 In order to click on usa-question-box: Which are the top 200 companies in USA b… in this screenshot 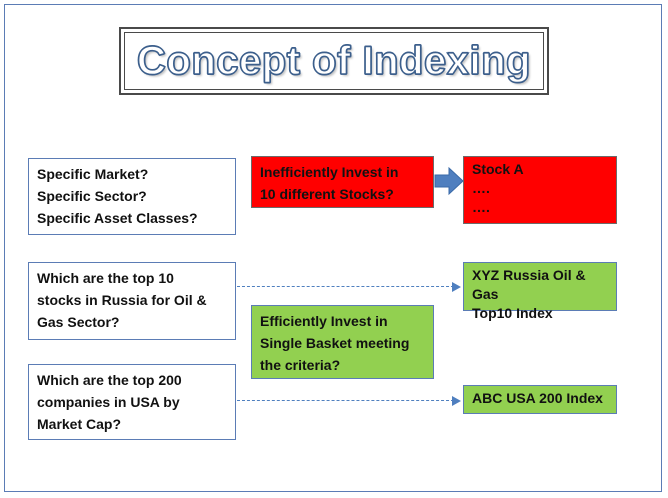, I will do `click(132, 402)`.